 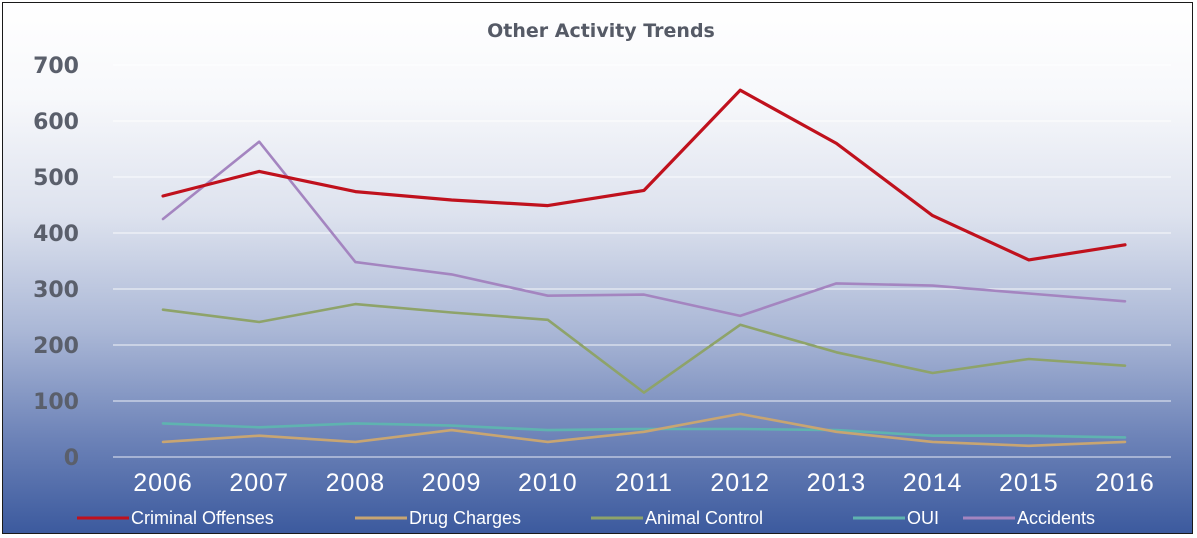 I want to click on y-tick-label: 300, so click(x=56, y=290).